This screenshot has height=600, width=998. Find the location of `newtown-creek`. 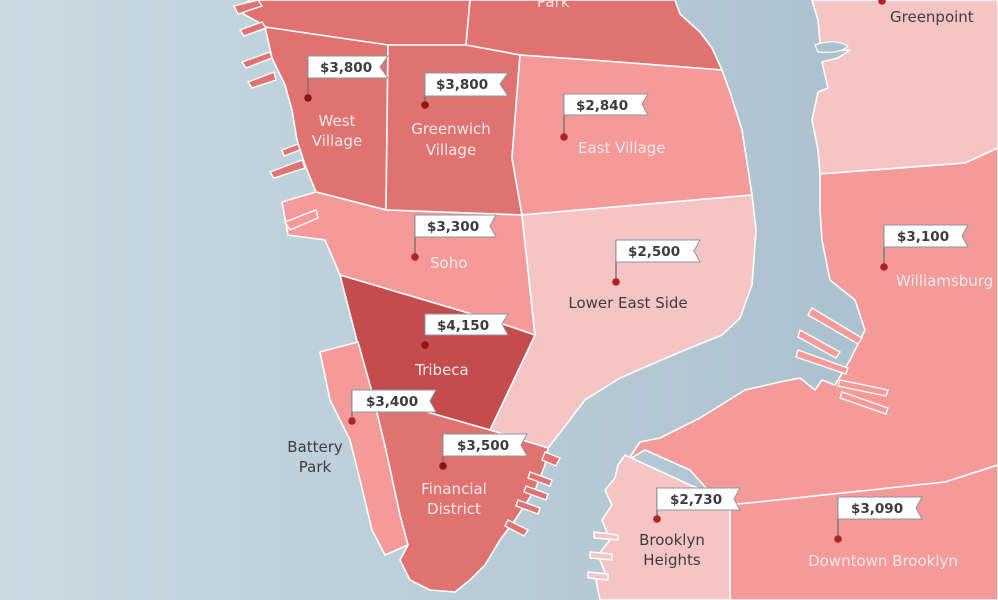

newtown-creek is located at coordinates (831, 47).